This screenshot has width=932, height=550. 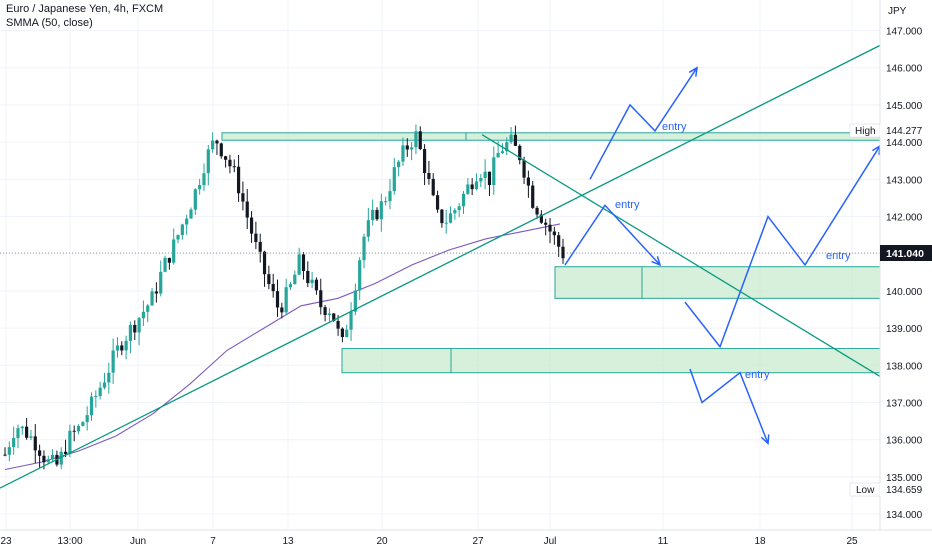 What do you see at coordinates (904, 69) in the screenshot?
I see `y-tick-label: 146.000` at bounding box center [904, 69].